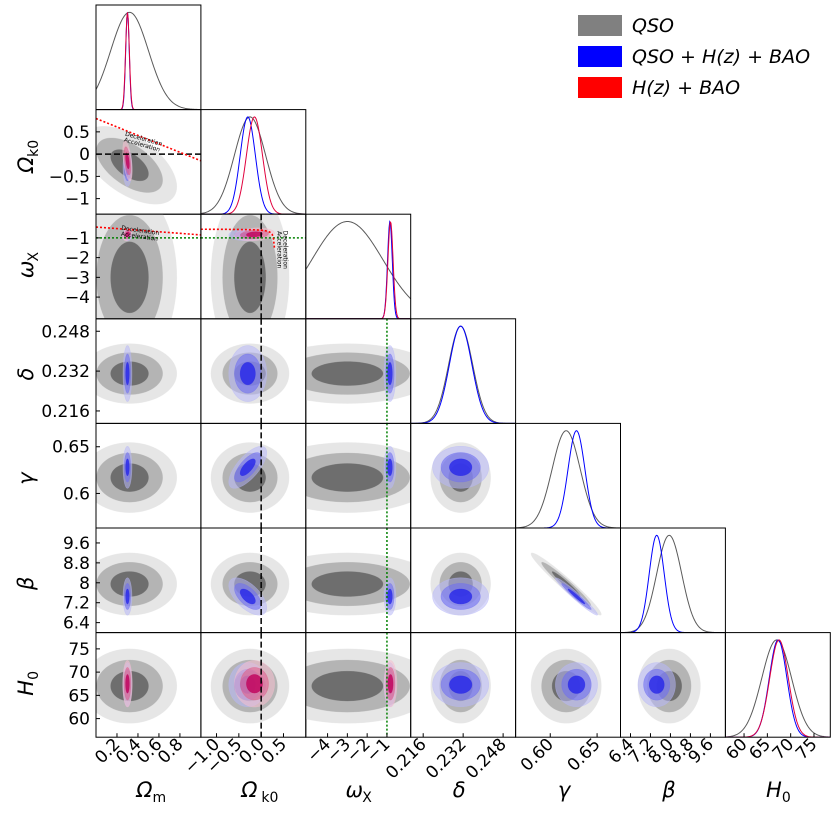 Image resolution: width=831 pixels, height=834 pixels. Describe the element at coordinates (34, 257) in the screenshot. I see `y-axis-label-sub: X` at that location.